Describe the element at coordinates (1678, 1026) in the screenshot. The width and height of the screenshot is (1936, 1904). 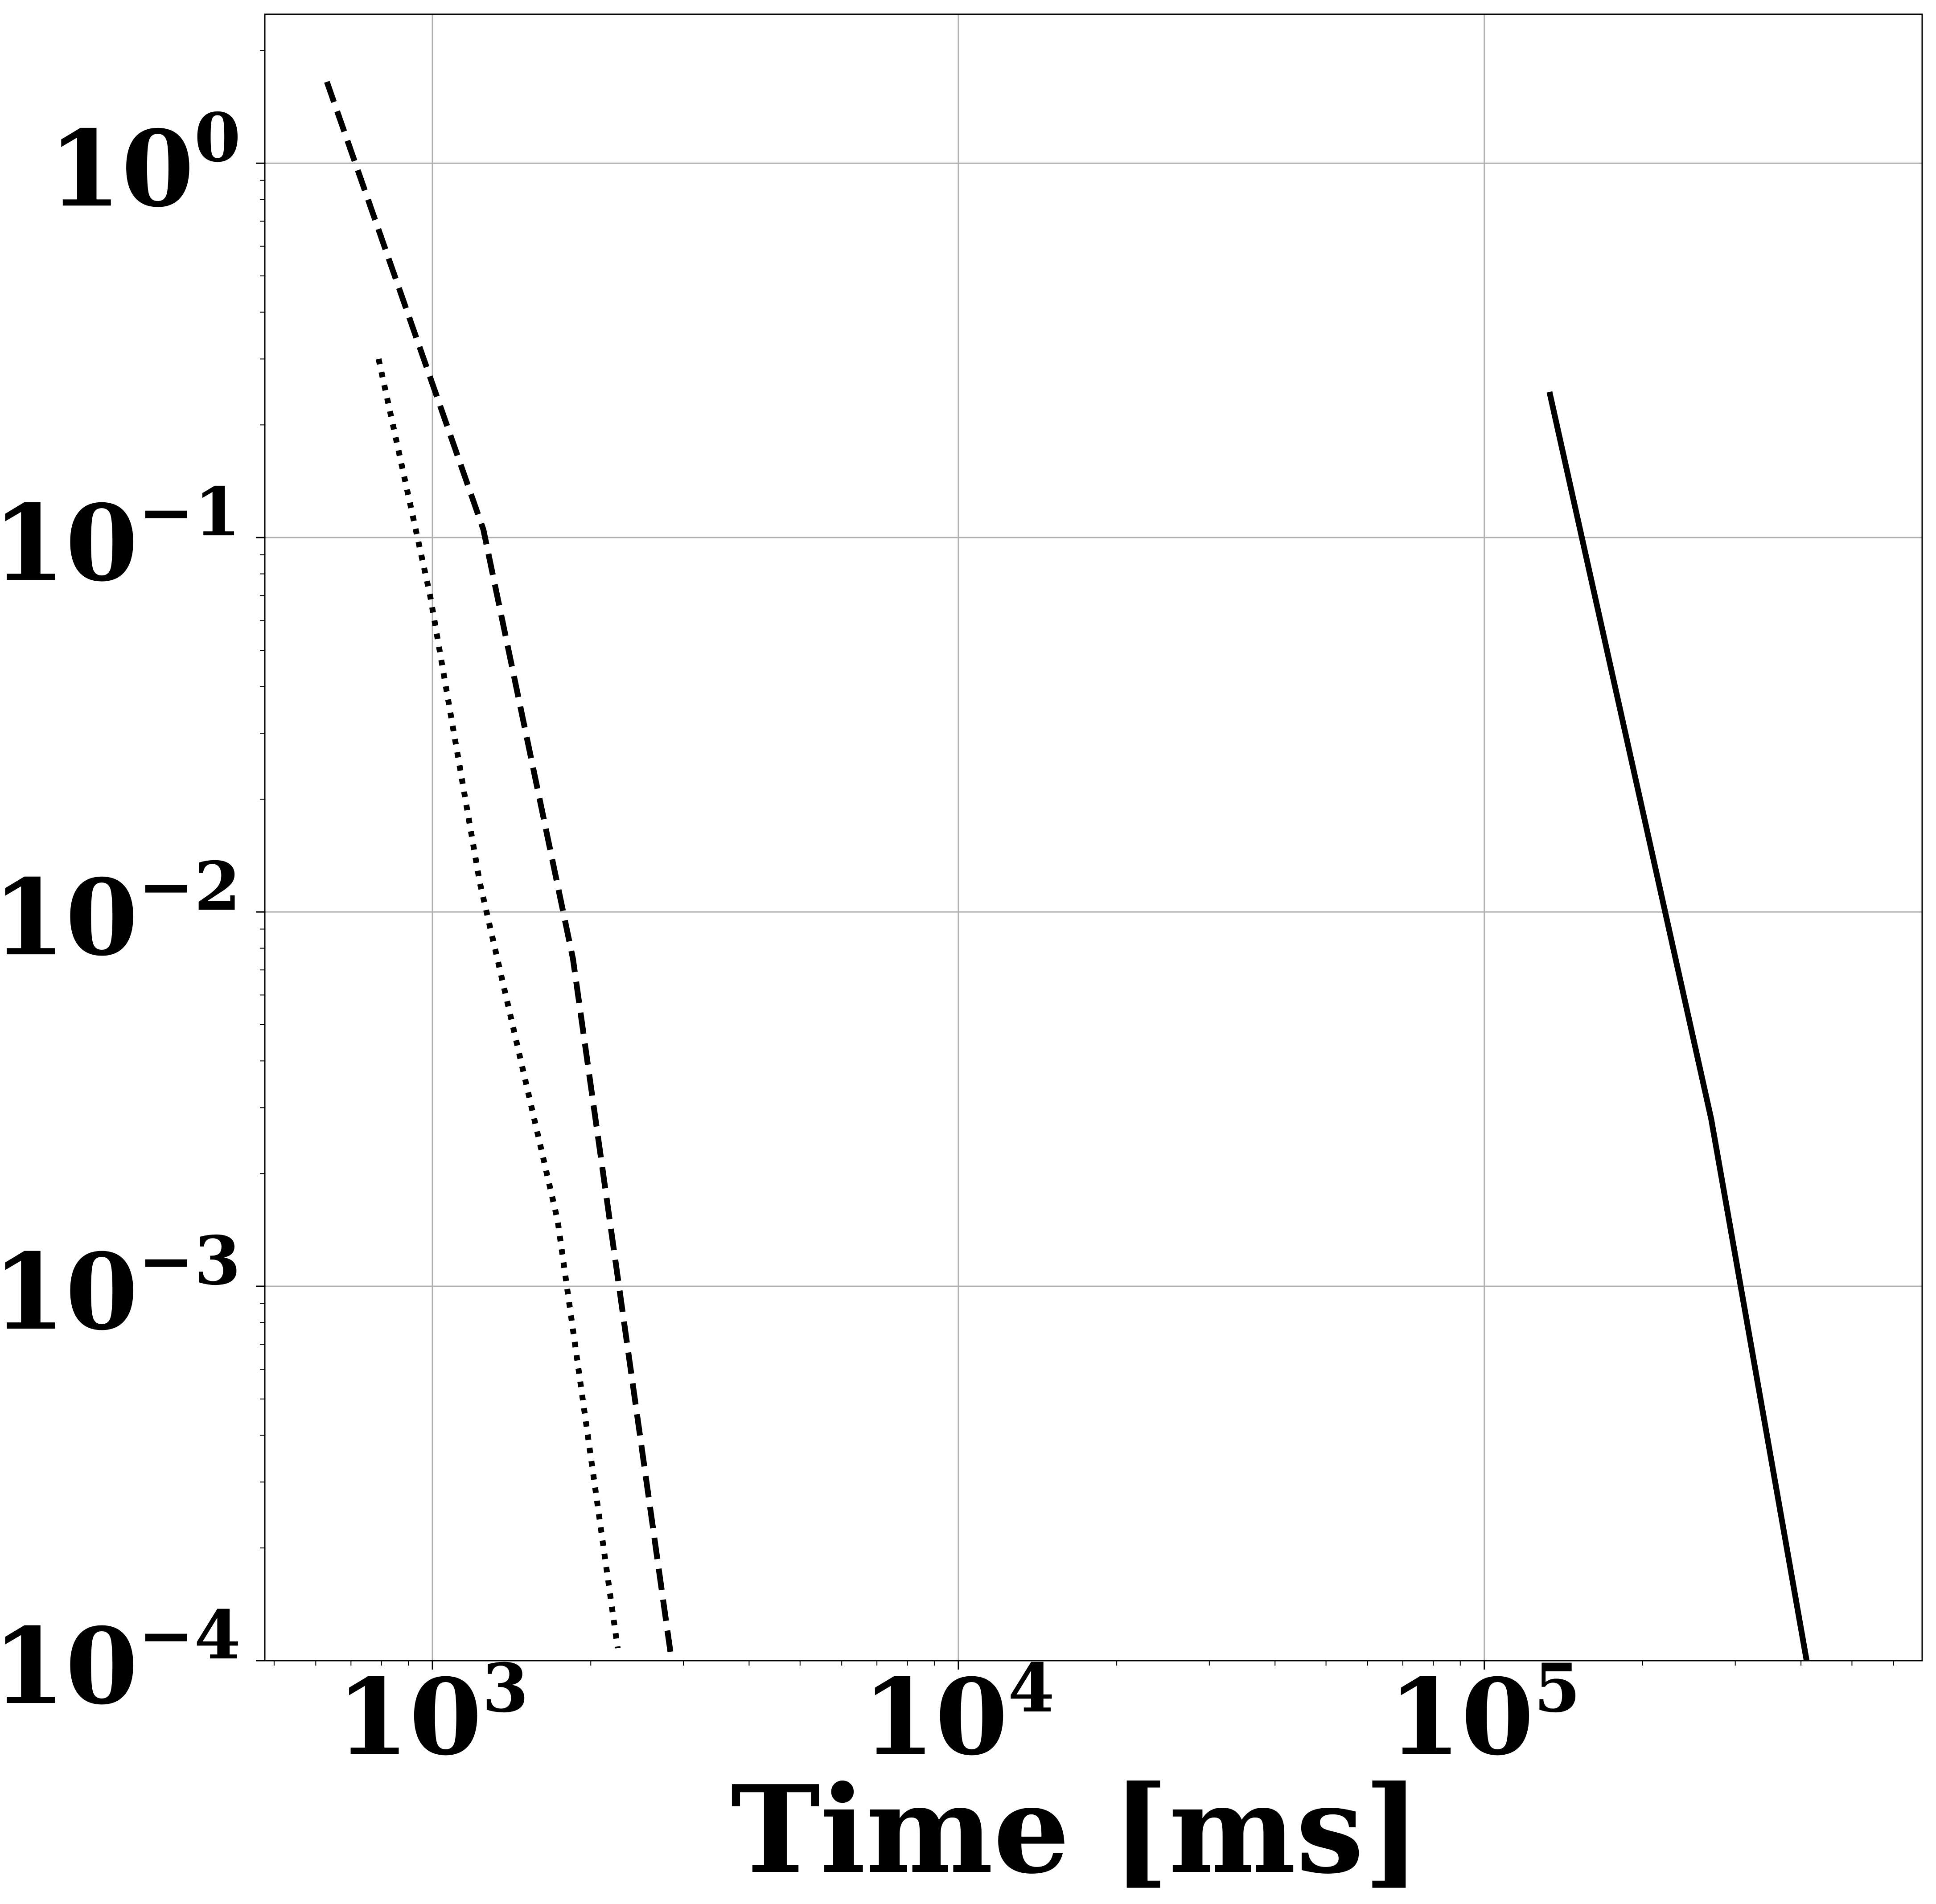
I see `series-line-solid` at that location.